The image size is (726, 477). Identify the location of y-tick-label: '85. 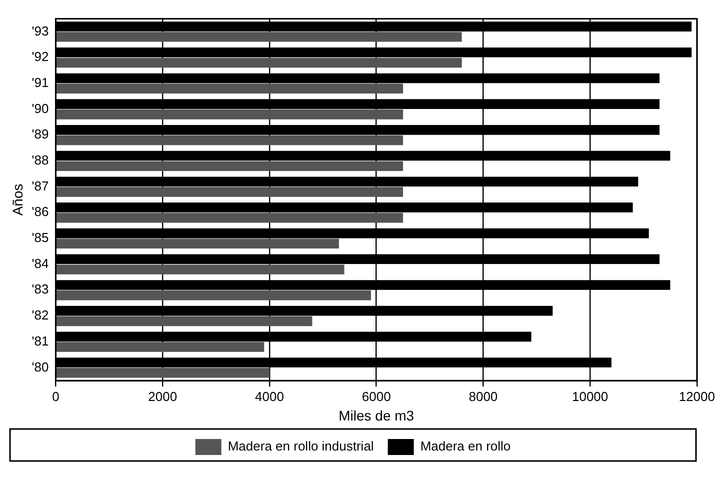
(40, 238).